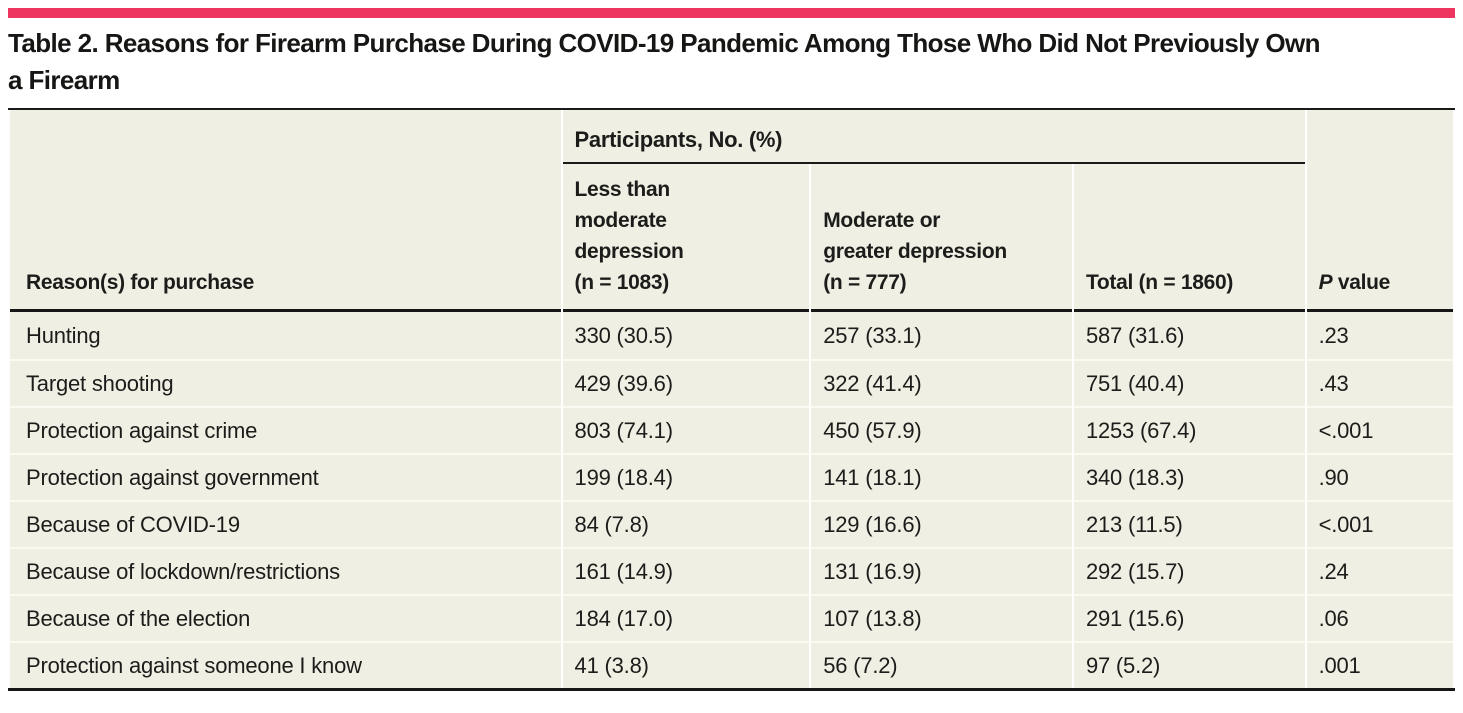  Describe the element at coordinates (1189, 382) in the screenshot. I see `value-cell-total: 751 (40.4)` at that location.